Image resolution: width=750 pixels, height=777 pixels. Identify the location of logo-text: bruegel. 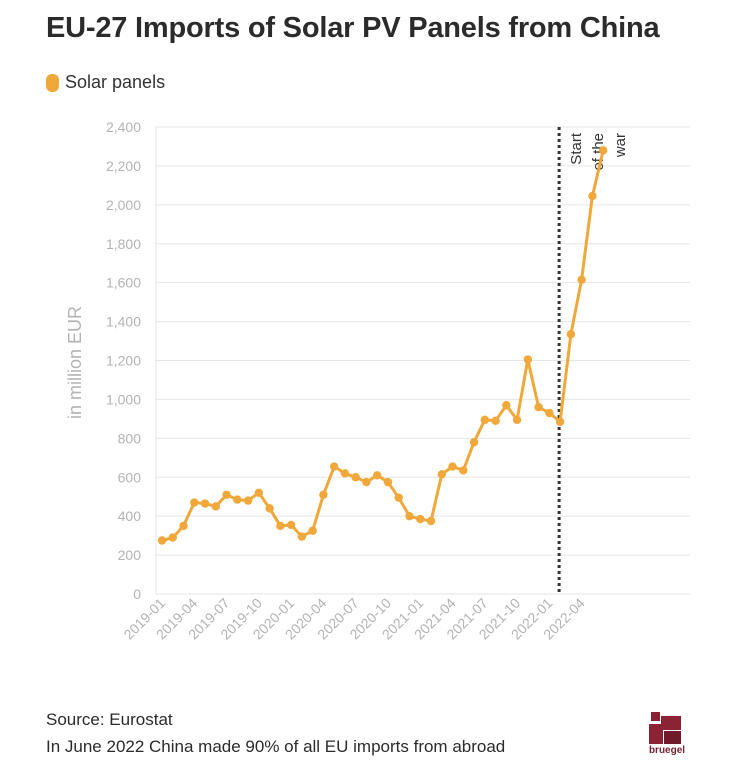
(667, 750).